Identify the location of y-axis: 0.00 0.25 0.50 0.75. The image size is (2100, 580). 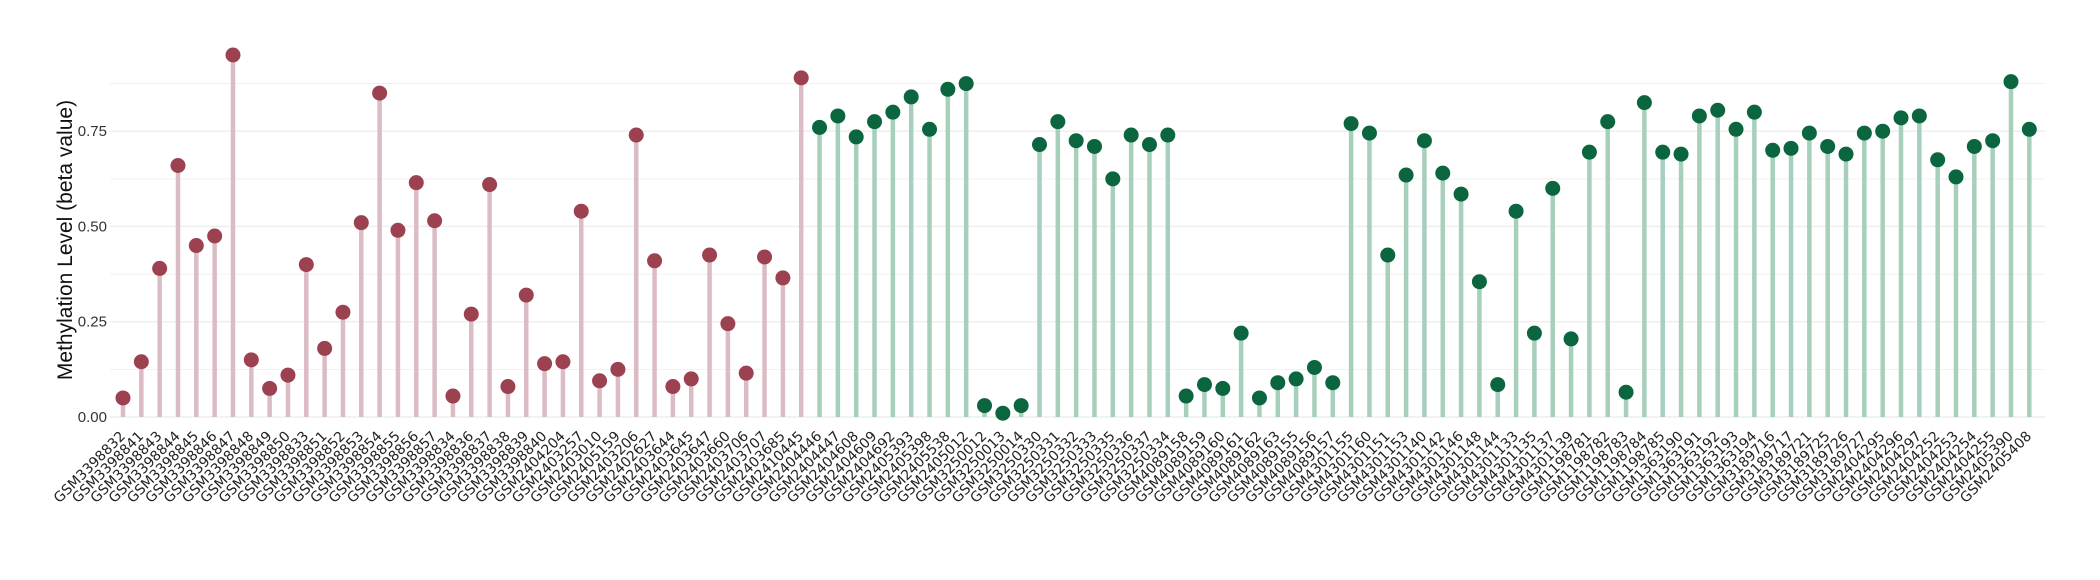
(92, 274).